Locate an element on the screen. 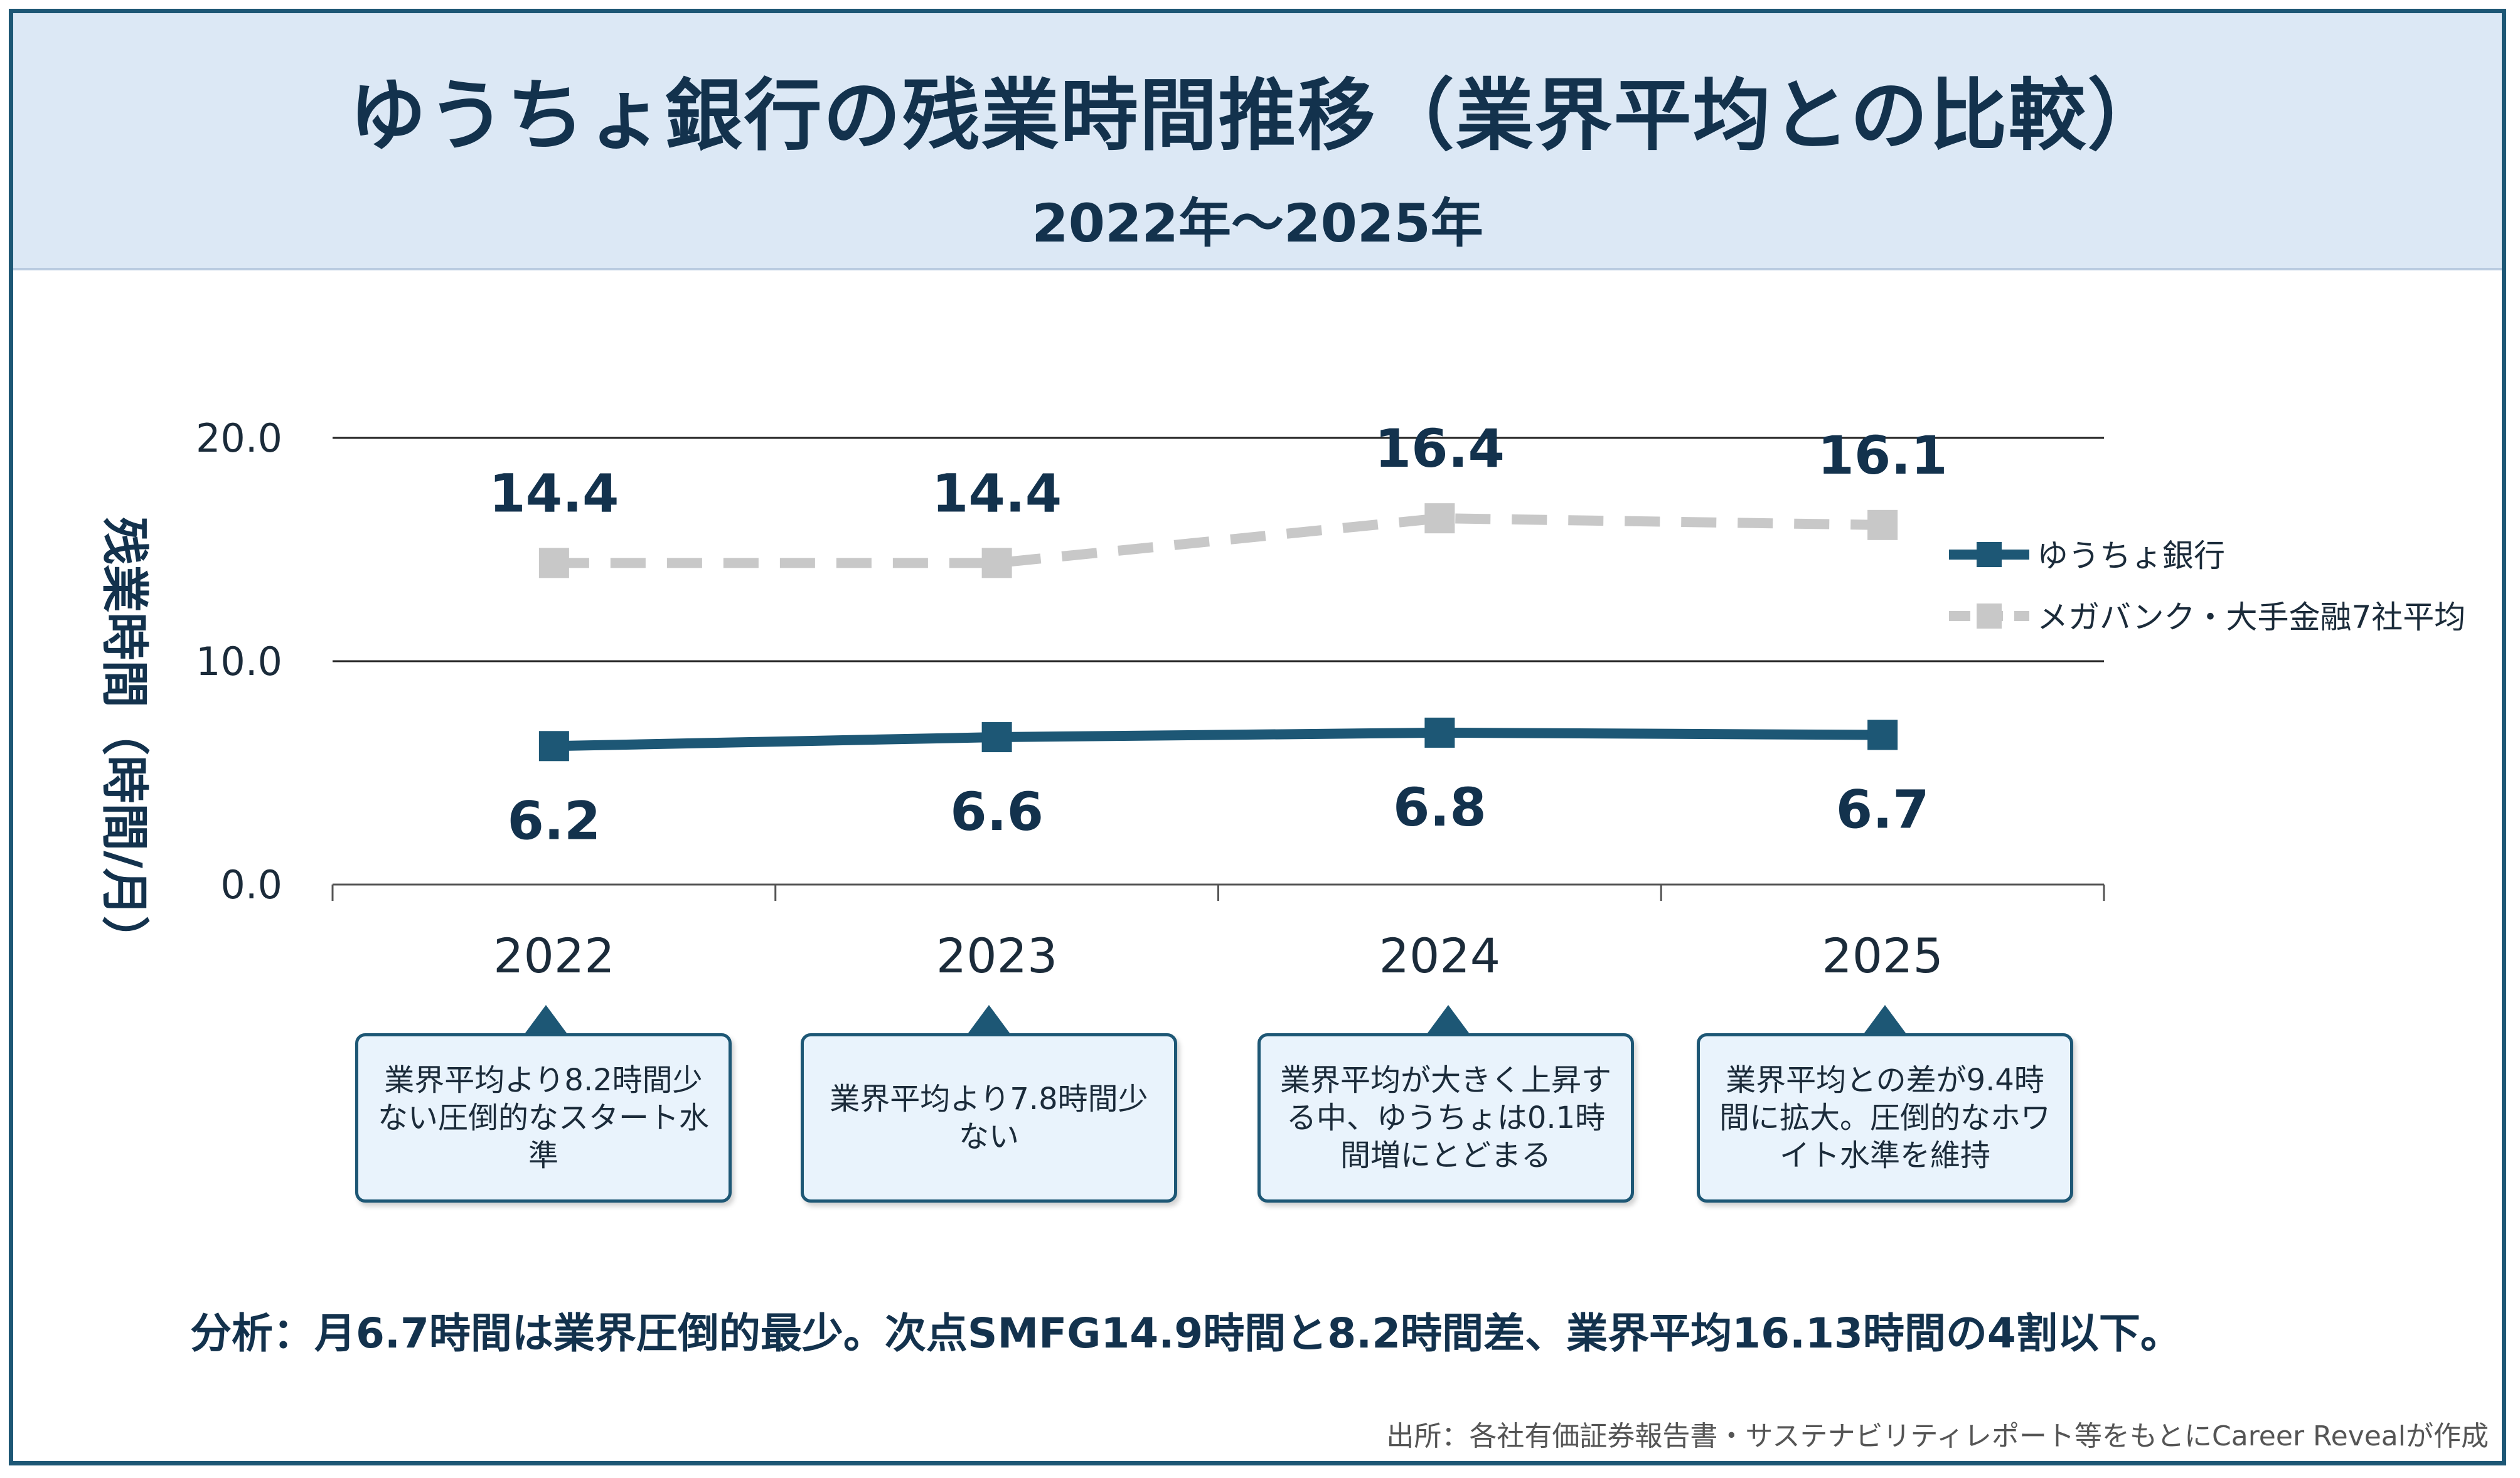 The image size is (2520, 1478). y-tick-label: 0.0 is located at coordinates (251, 885).